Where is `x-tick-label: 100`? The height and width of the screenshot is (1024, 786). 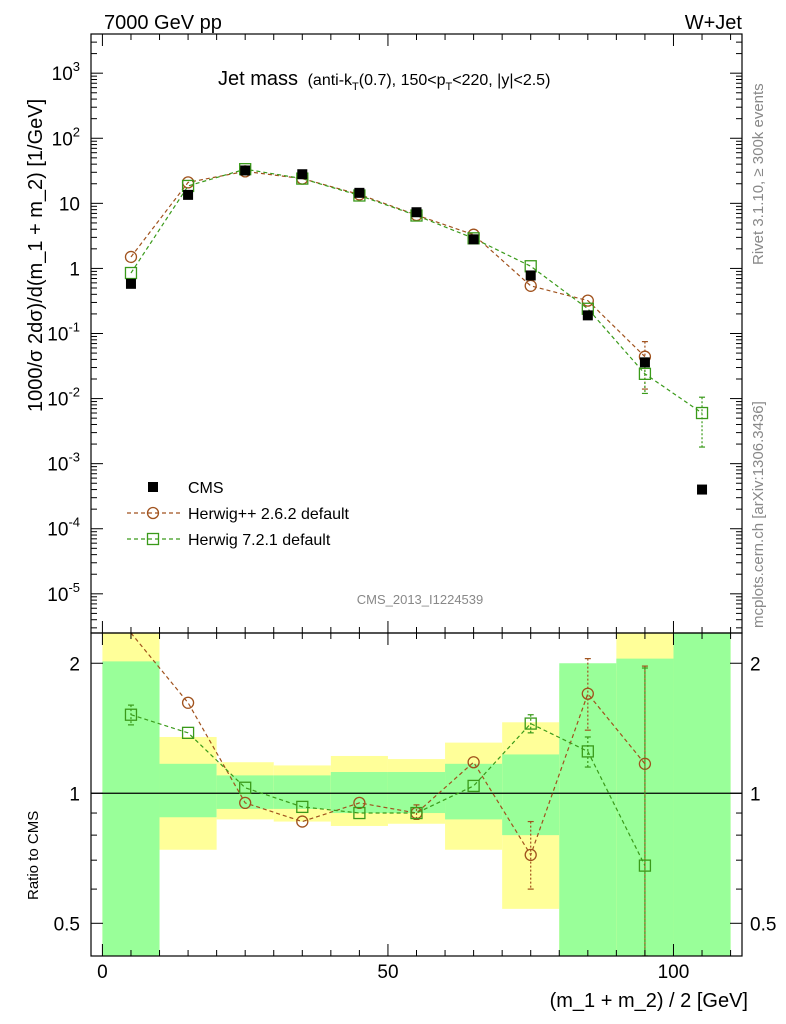 x-tick-label: 100 is located at coordinates (674, 972).